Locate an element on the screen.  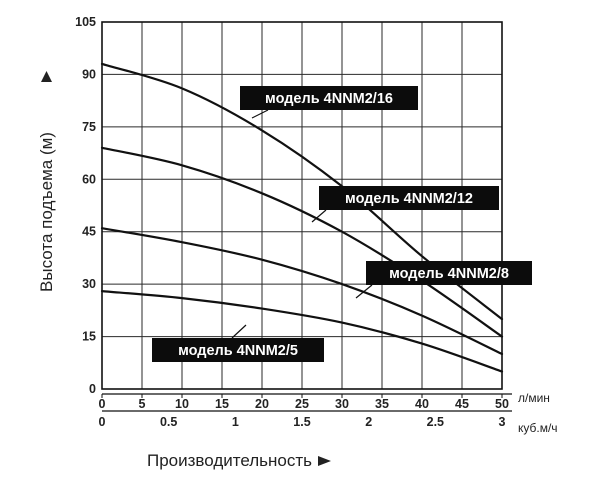
x-tick-label: 25 is located at coordinates (302, 404).